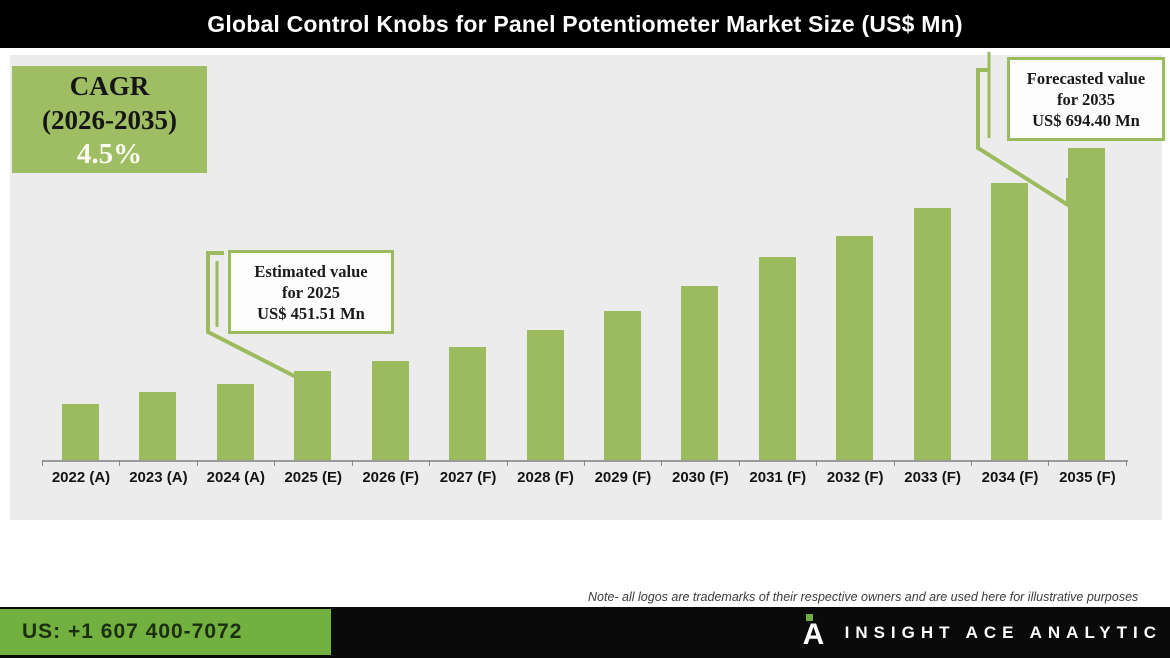 This screenshot has width=1170, height=658. What do you see at coordinates (855, 477) in the screenshot?
I see `x-axis-label: 2032 (F)` at bounding box center [855, 477].